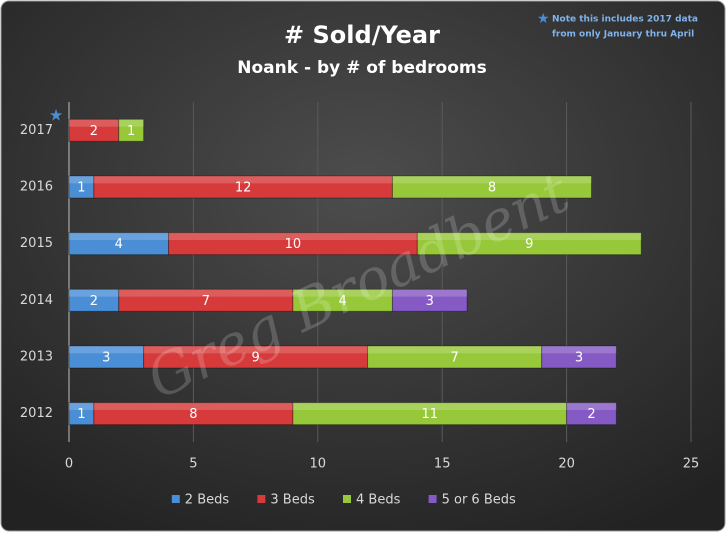 This screenshot has width=726, height=536. Describe the element at coordinates (193, 464) in the screenshot. I see `x-tick-label: 5` at that location.